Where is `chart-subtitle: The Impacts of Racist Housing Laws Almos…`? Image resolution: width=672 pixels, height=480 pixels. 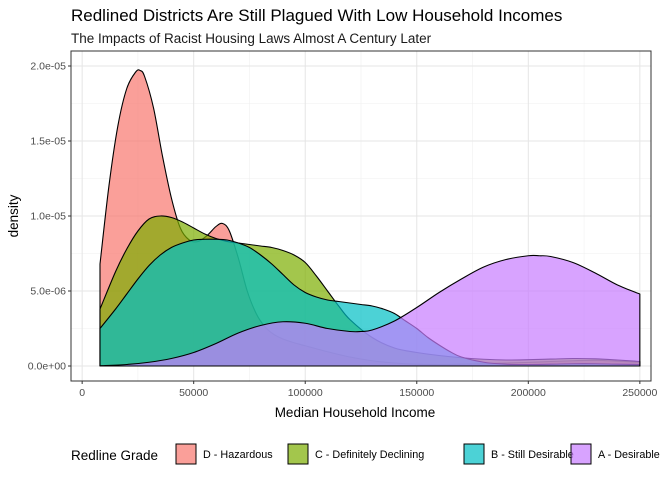
chart-subtitle: The Impacts of Racist Housing Laws Almos… is located at coordinates (251, 38).